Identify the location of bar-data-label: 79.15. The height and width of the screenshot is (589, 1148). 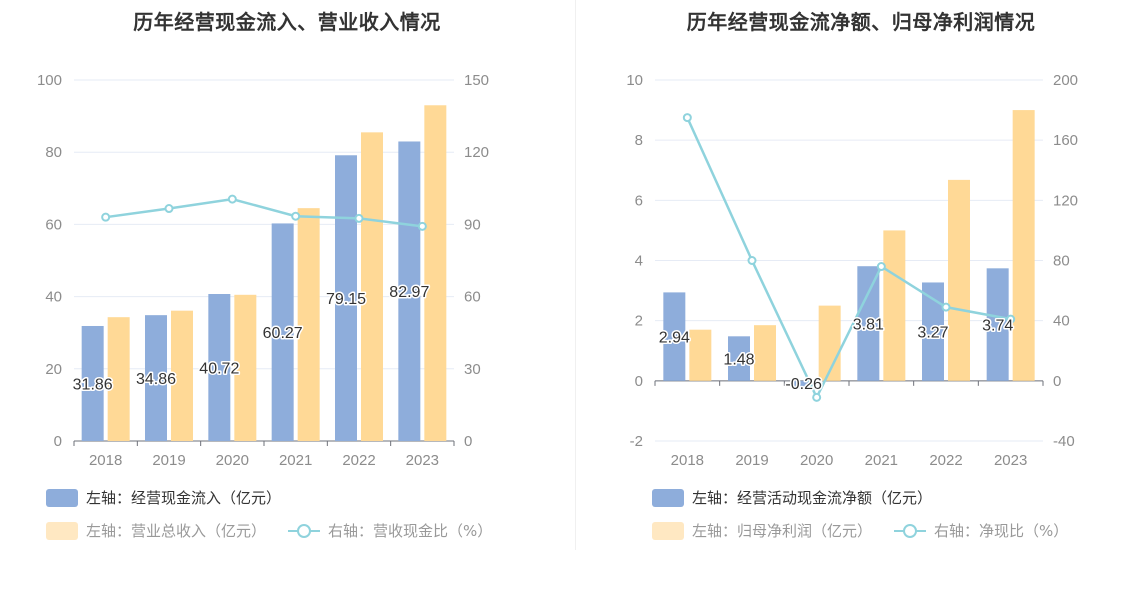
(346, 299).